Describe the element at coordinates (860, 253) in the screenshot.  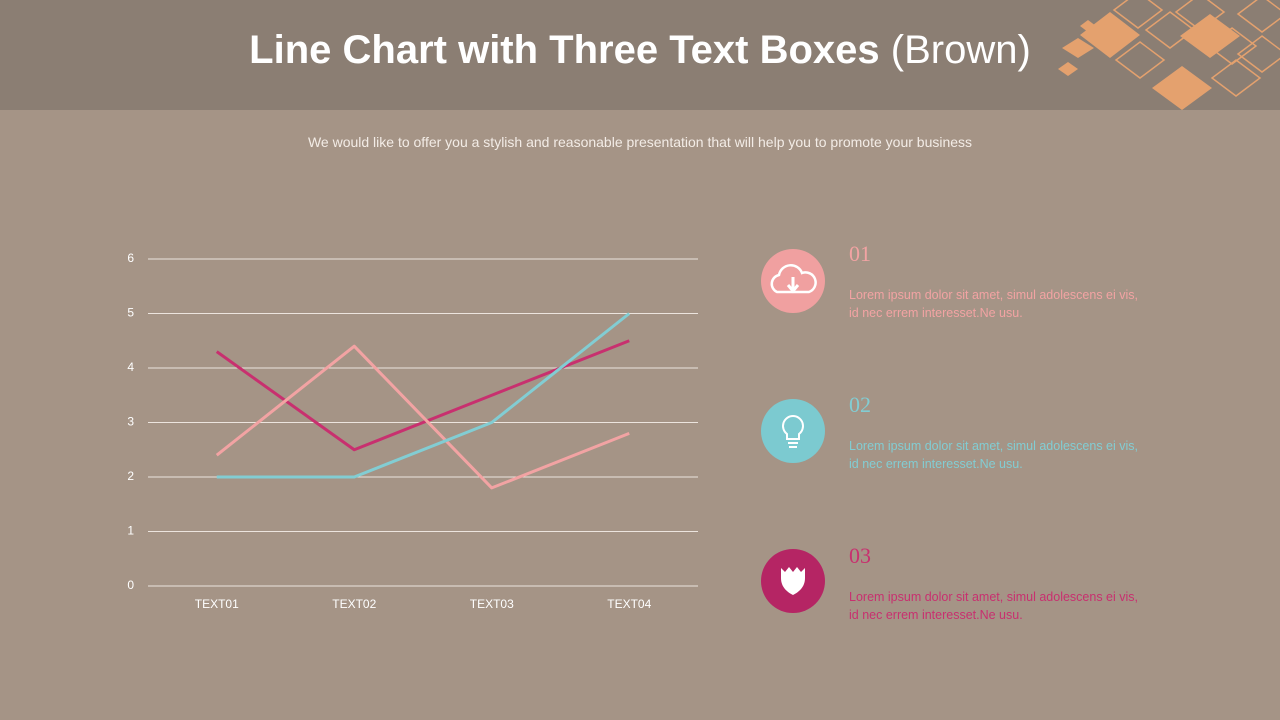
I see `box-number: 01` at that location.